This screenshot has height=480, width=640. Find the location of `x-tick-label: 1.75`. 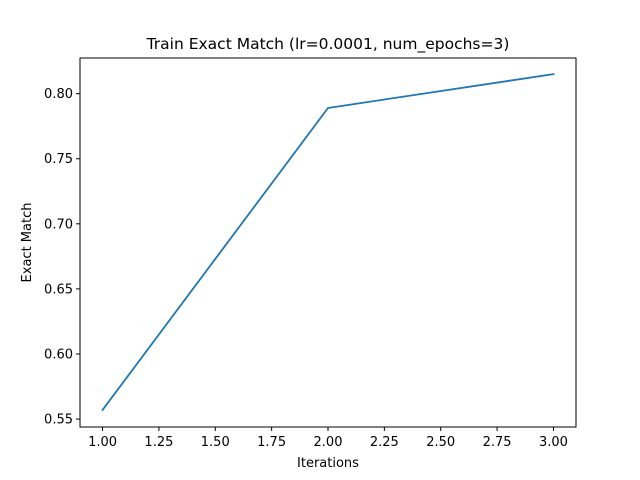

x-tick-label: 1.75 is located at coordinates (271, 442).